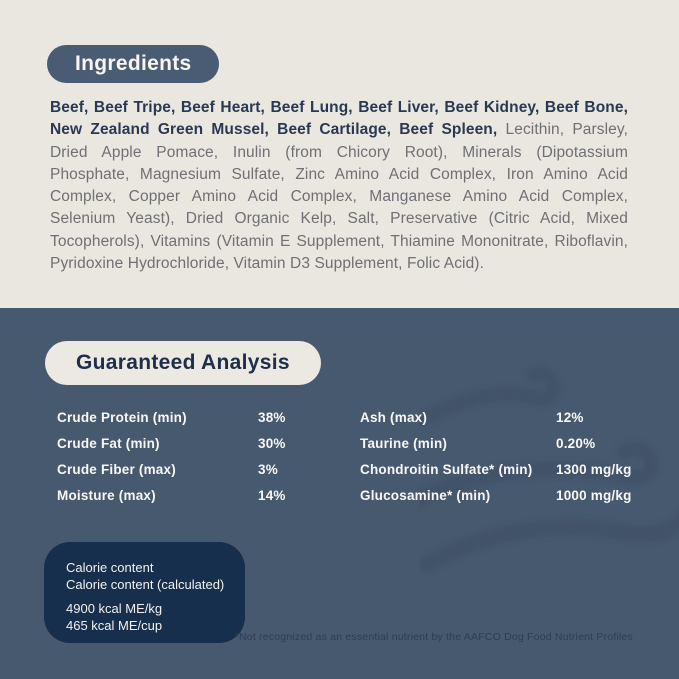 The width and height of the screenshot is (679, 679). Describe the element at coordinates (106, 495) in the screenshot. I see `nutrient-label: Moisture (max)` at that location.